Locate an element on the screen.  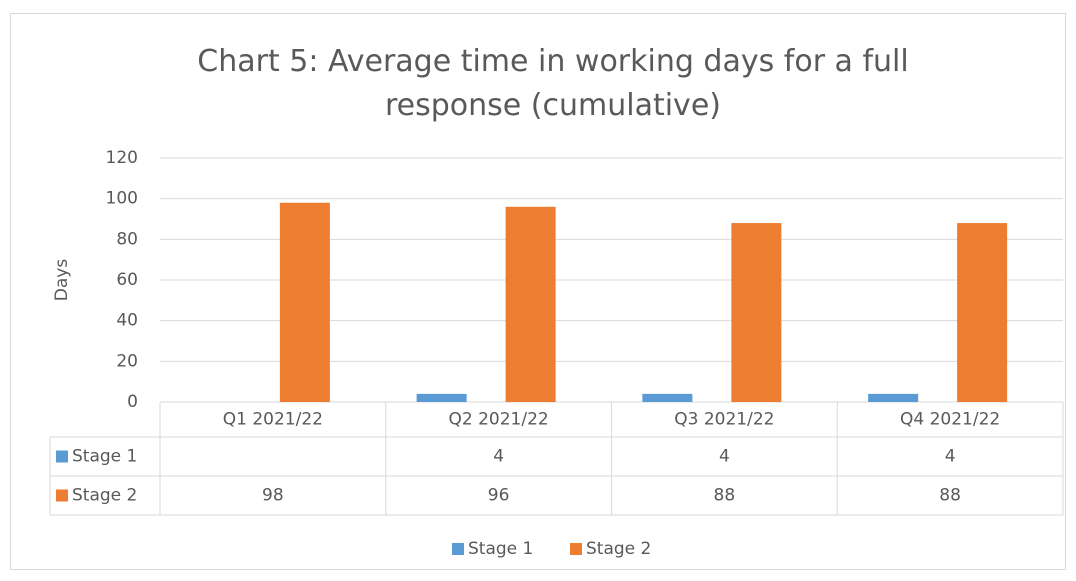
y-tick-label: 60 is located at coordinates (127, 280).